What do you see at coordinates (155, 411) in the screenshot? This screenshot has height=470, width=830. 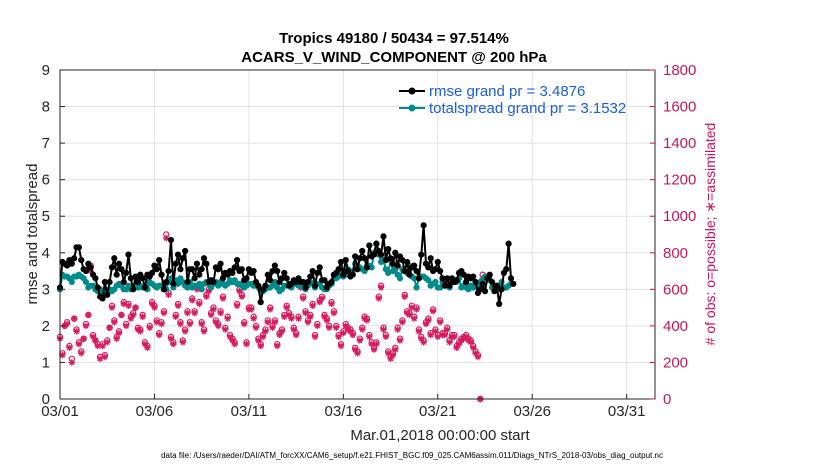 I see `x-tick-label: 03/06` at bounding box center [155, 411].